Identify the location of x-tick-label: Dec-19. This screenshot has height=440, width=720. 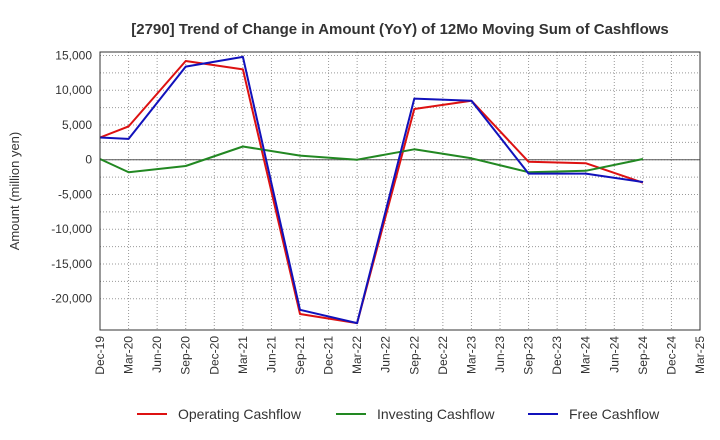
(100, 355).